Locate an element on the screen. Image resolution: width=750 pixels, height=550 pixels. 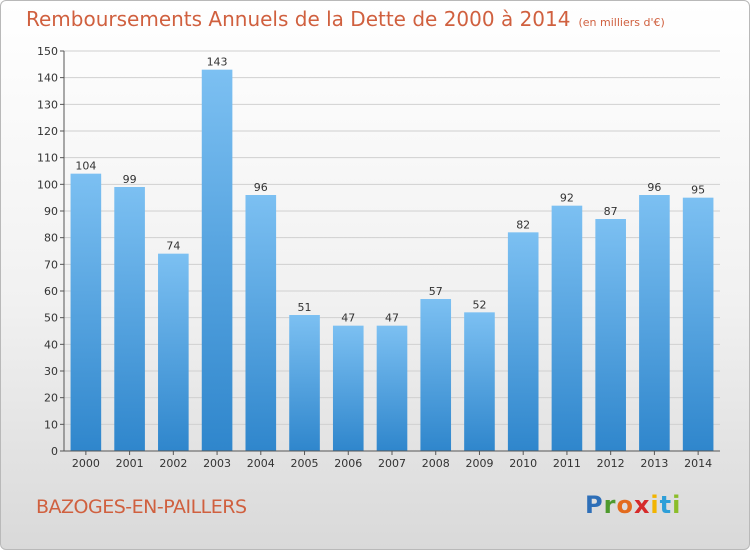
bar-2012 is located at coordinates (610, 335).